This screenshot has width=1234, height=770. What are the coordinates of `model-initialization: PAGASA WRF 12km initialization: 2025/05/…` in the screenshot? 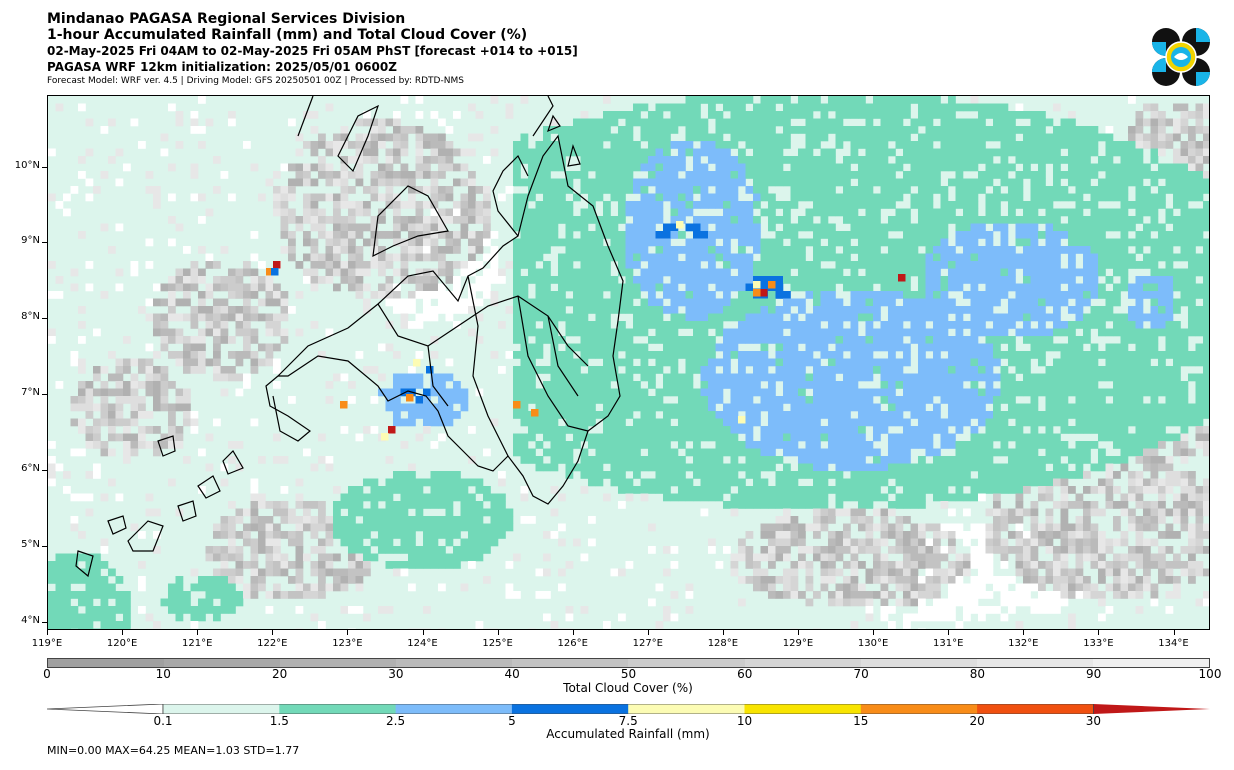 It's located at (222, 67).